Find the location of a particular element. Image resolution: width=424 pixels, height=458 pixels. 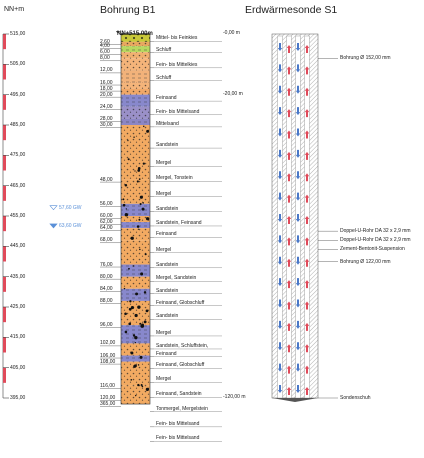

depth-mark-label: 88,00 is located at coordinates (106, 301).